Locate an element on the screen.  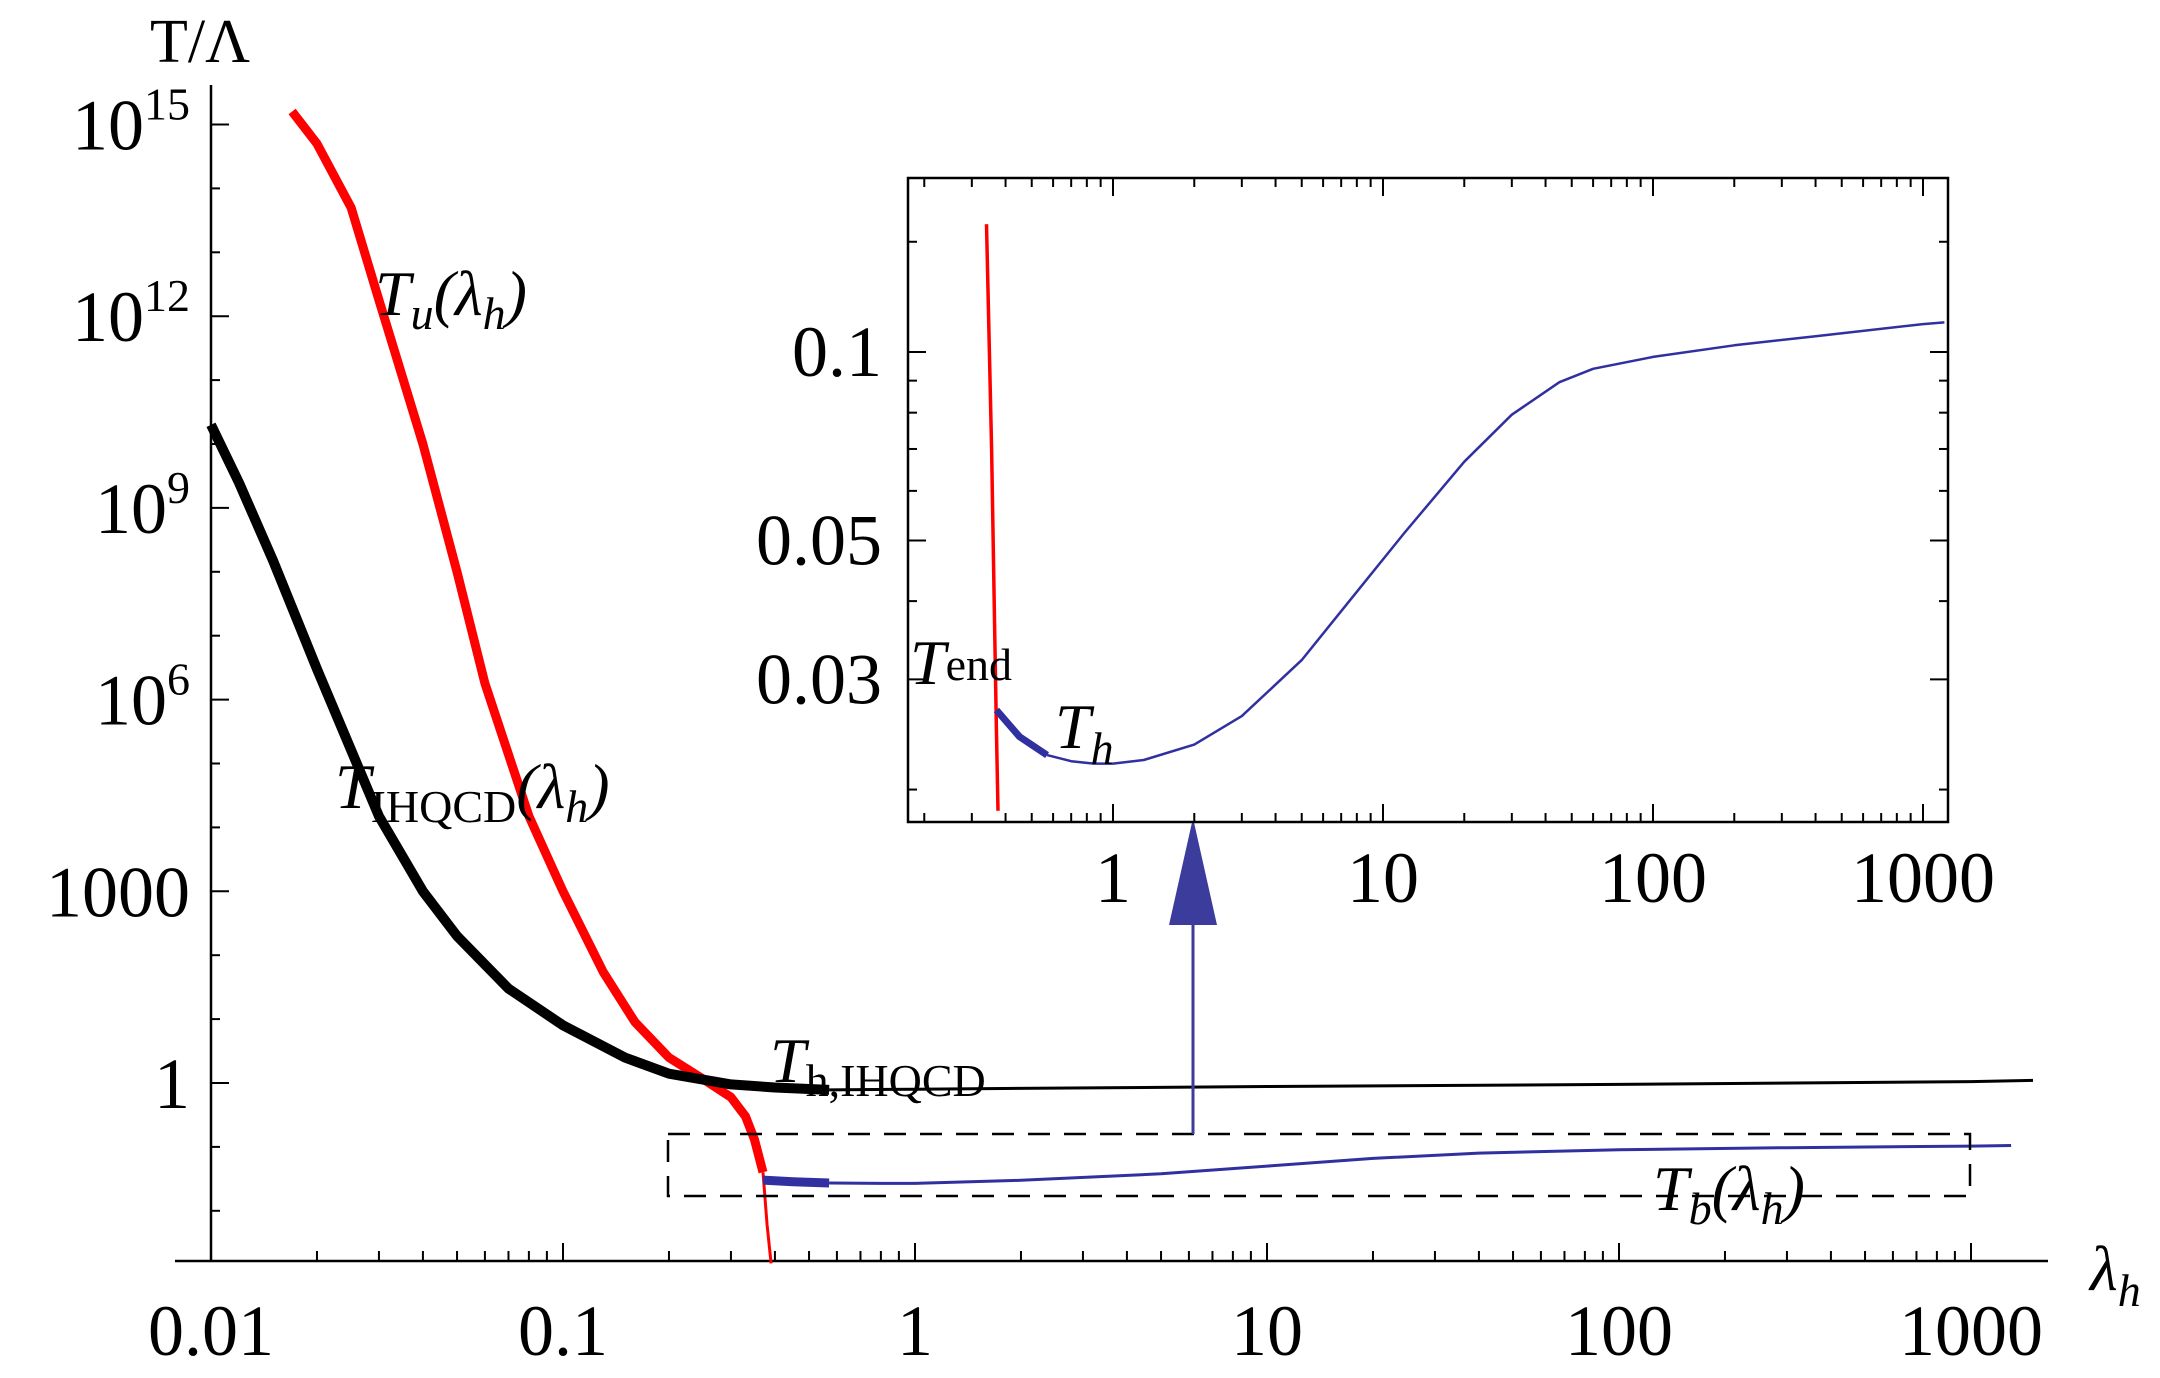
main-series-t-u-thin is located at coordinates (767, 1218).